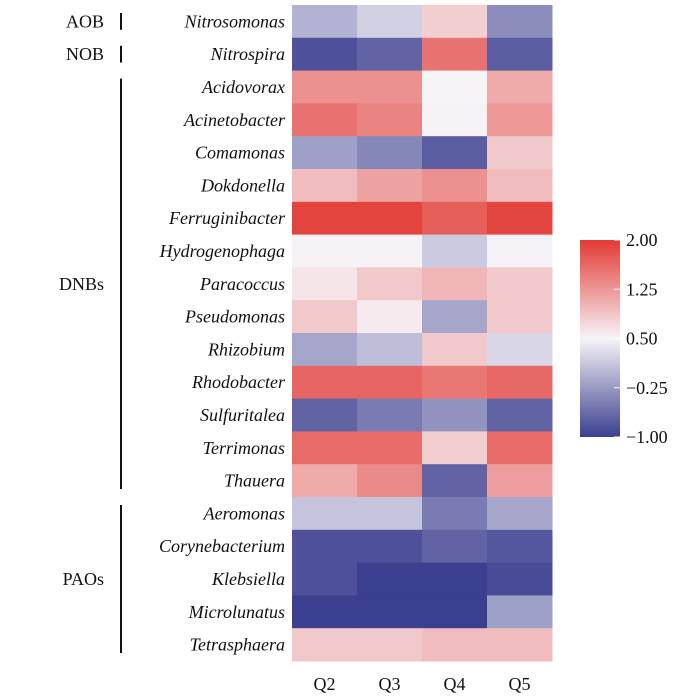 Image resolution: width=700 pixels, height=700 pixels. Describe the element at coordinates (455, 251) in the screenshot. I see `heatmap-cell-hydrogenophaga-q4` at that location.